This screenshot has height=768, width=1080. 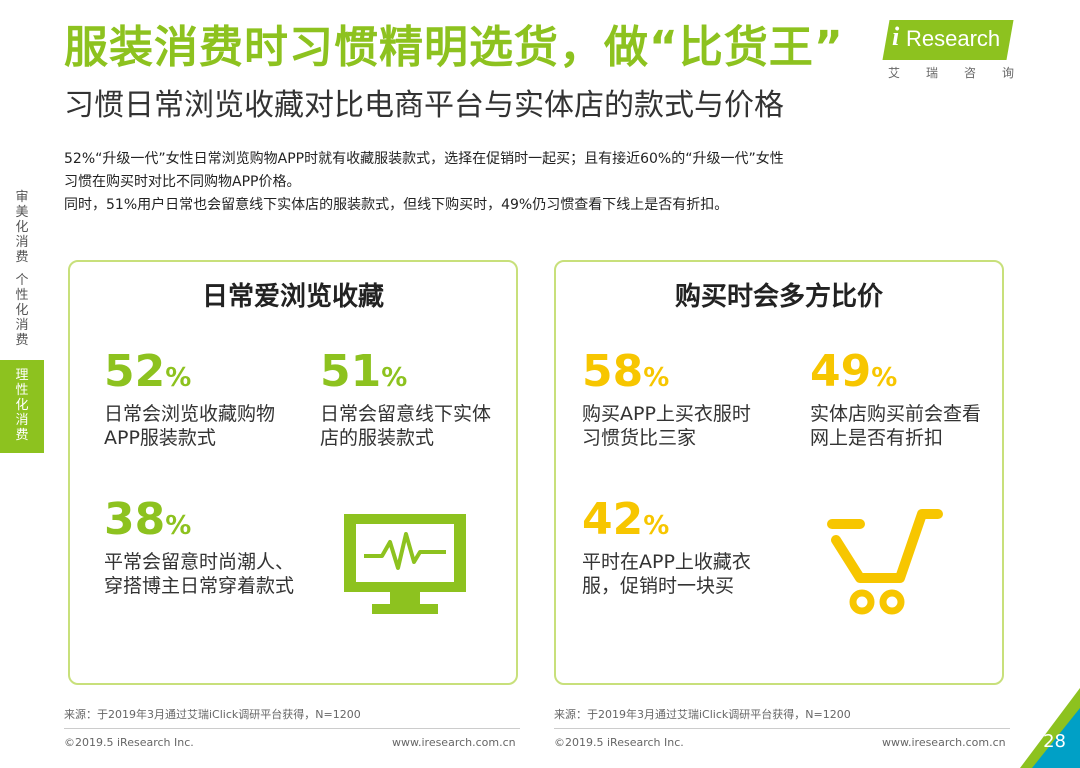 What do you see at coordinates (190, 398) in the screenshot?
I see `stat-block: 52% 日常会浏览收藏购物 APP服装款式` at bounding box center [190, 398].